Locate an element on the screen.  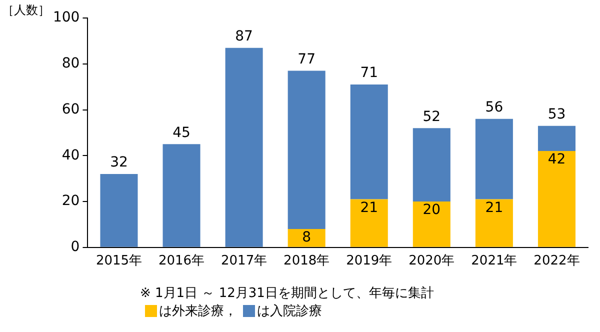
y-tick-label: 40 is located at coordinates (71, 155).